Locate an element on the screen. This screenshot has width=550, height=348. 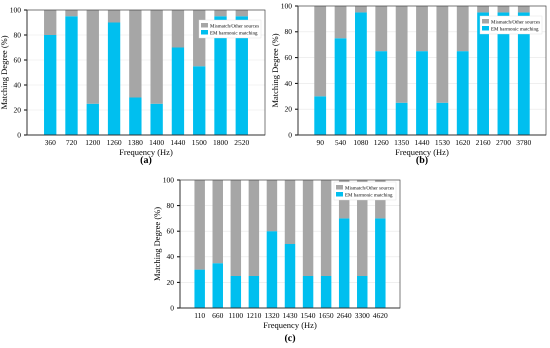
text: (a) is located at coordinates (146, 160).